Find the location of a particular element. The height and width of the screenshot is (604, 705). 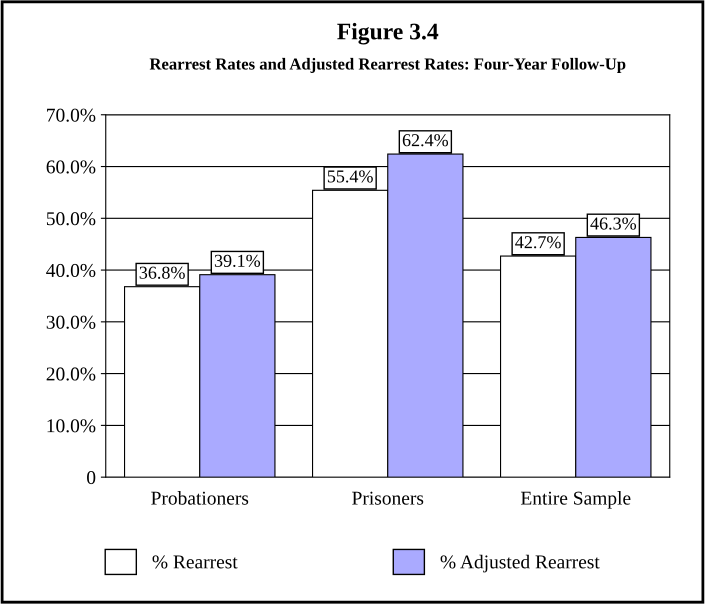

data-label: 39.1% is located at coordinates (237, 260).